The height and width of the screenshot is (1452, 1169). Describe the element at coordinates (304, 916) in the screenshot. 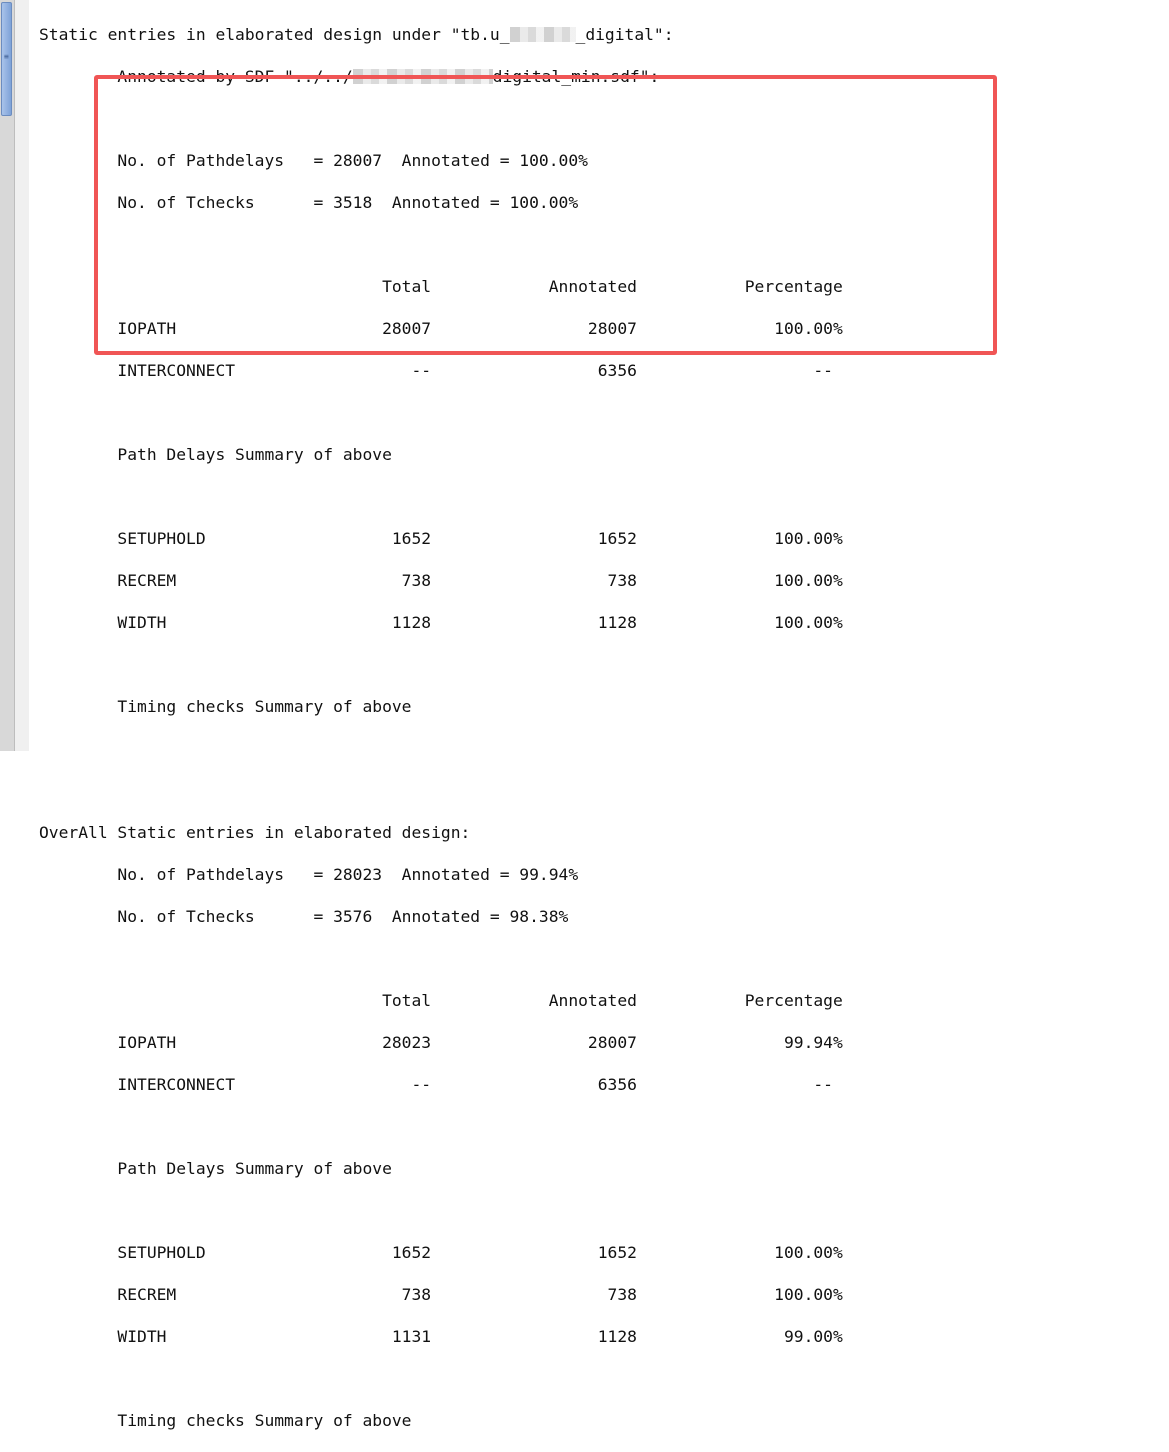

I see `text-line: No. of Tchecks = 3576 Annotated = 98.38%` at that location.